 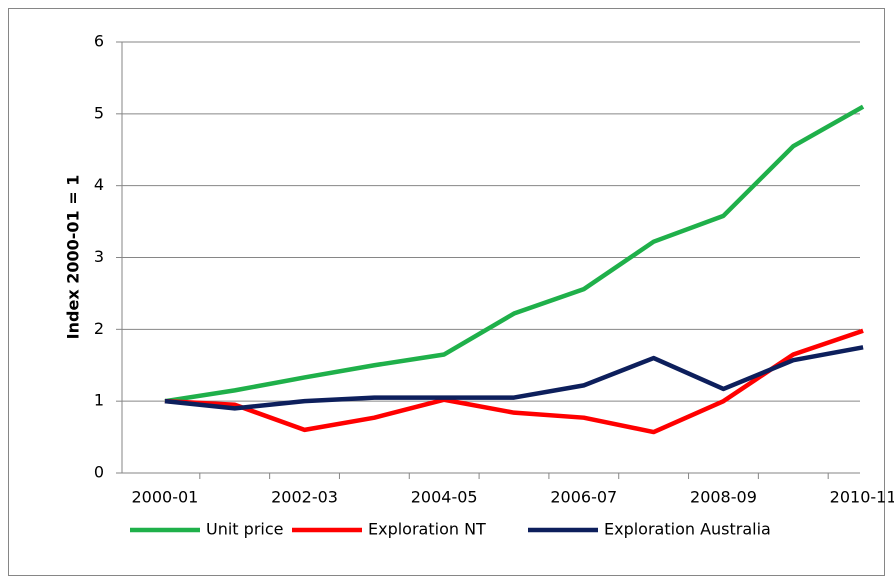 What do you see at coordinates (99, 112) in the screenshot?
I see `y-tick-label: 5` at bounding box center [99, 112].